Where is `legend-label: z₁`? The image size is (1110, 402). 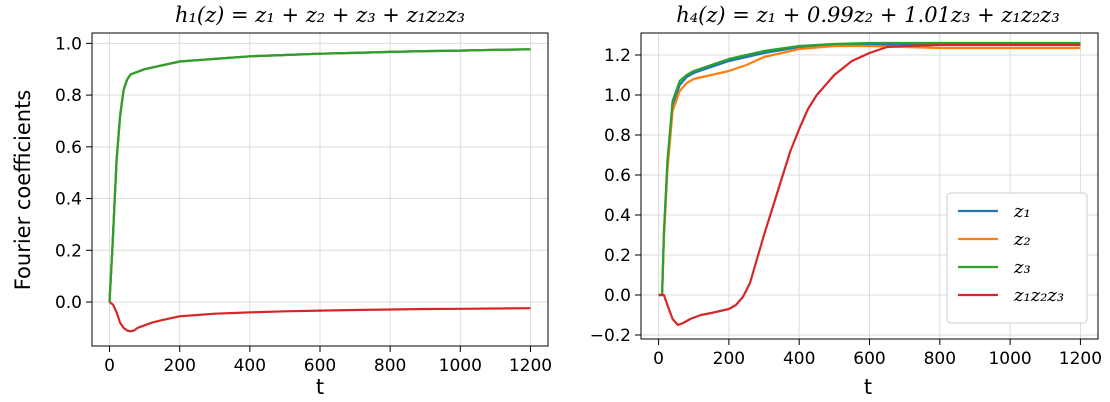
legend-label: z₁ is located at coordinates (1022, 211).